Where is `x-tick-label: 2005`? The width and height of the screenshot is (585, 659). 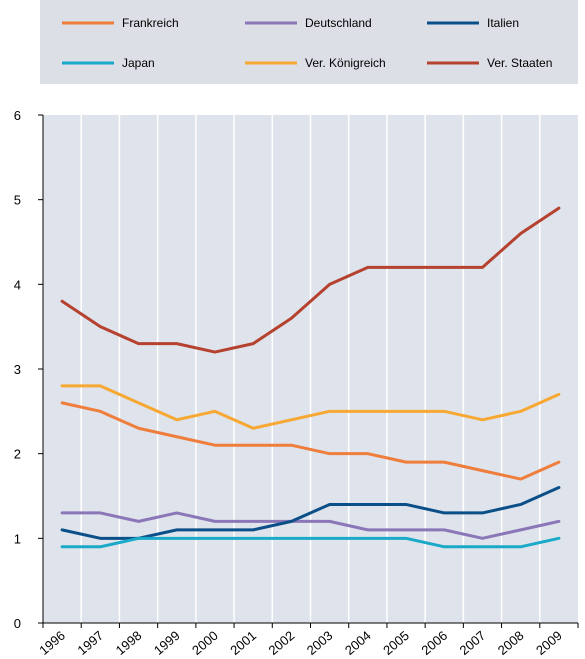
x-tick-label: 2005 is located at coordinates (396, 643).